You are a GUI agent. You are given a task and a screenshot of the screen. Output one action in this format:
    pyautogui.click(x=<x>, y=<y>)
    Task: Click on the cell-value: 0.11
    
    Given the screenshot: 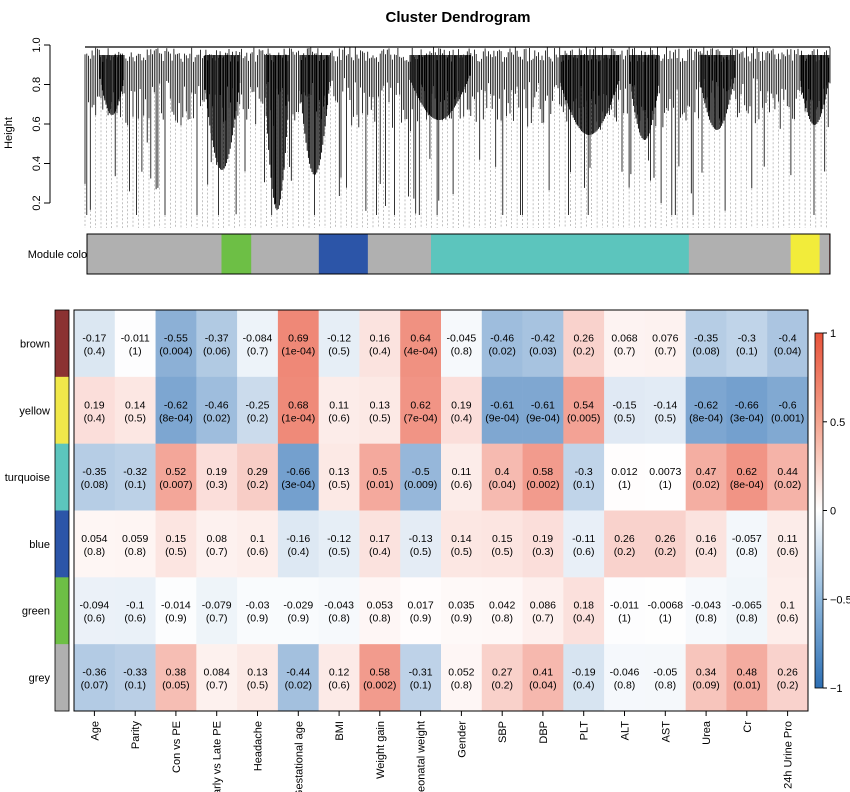 What is the action you would take?
    pyautogui.click(x=462, y=472)
    